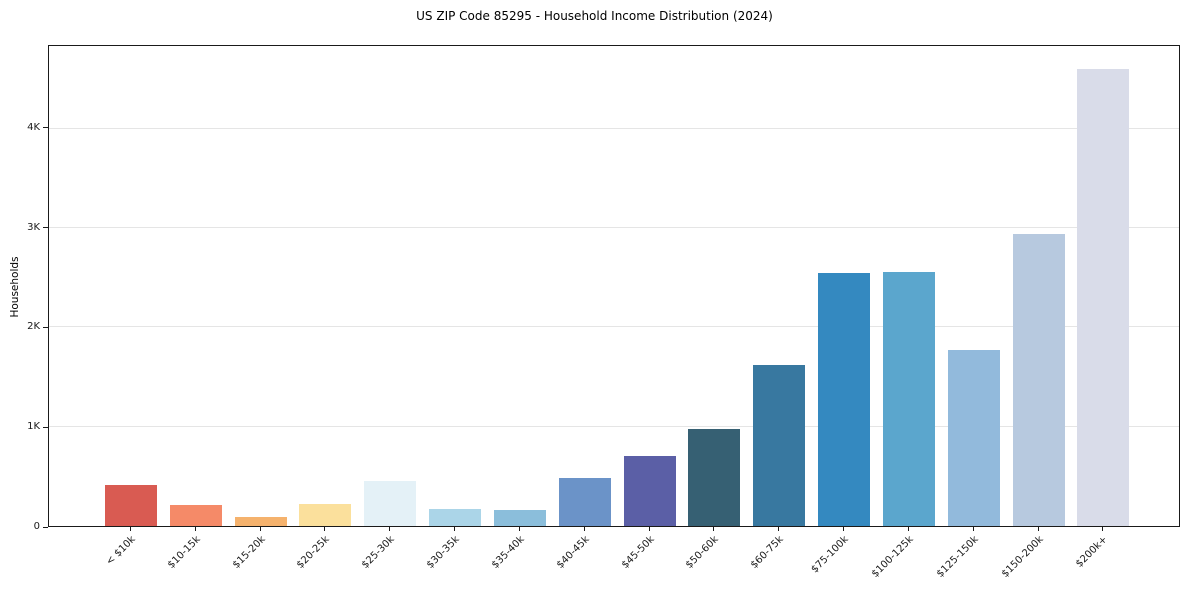 The width and height of the screenshot is (1189, 590). Describe the element at coordinates (260, 521) in the screenshot. I see `bar-$15-20k` at that location.